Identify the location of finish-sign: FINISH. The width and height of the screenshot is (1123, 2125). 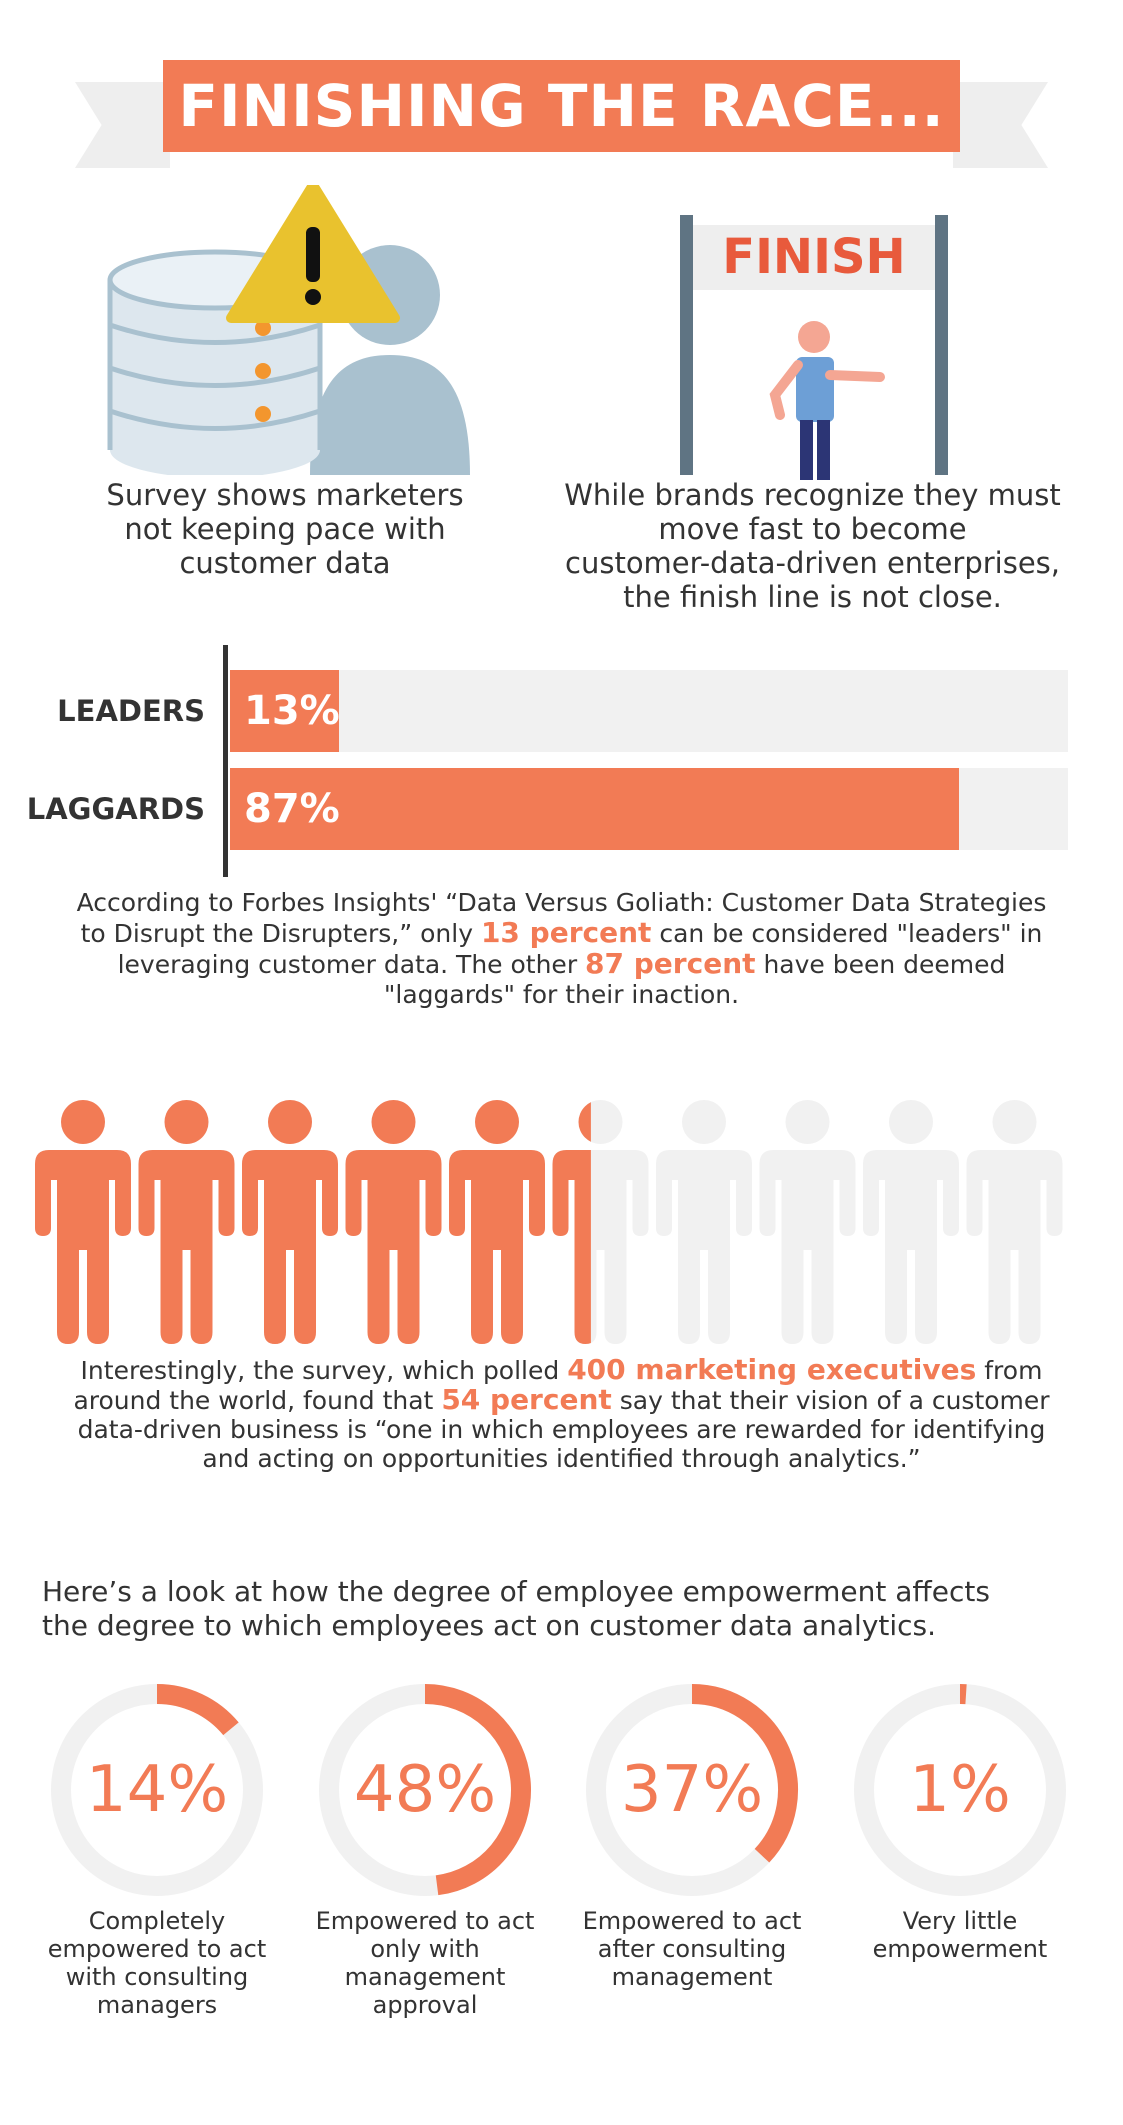
(814, 257).